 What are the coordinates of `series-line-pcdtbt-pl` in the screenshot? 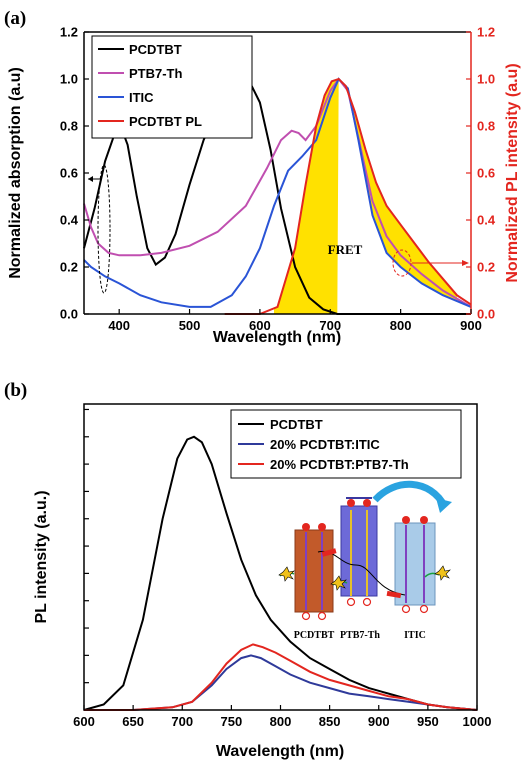 It's located at (348, 196).